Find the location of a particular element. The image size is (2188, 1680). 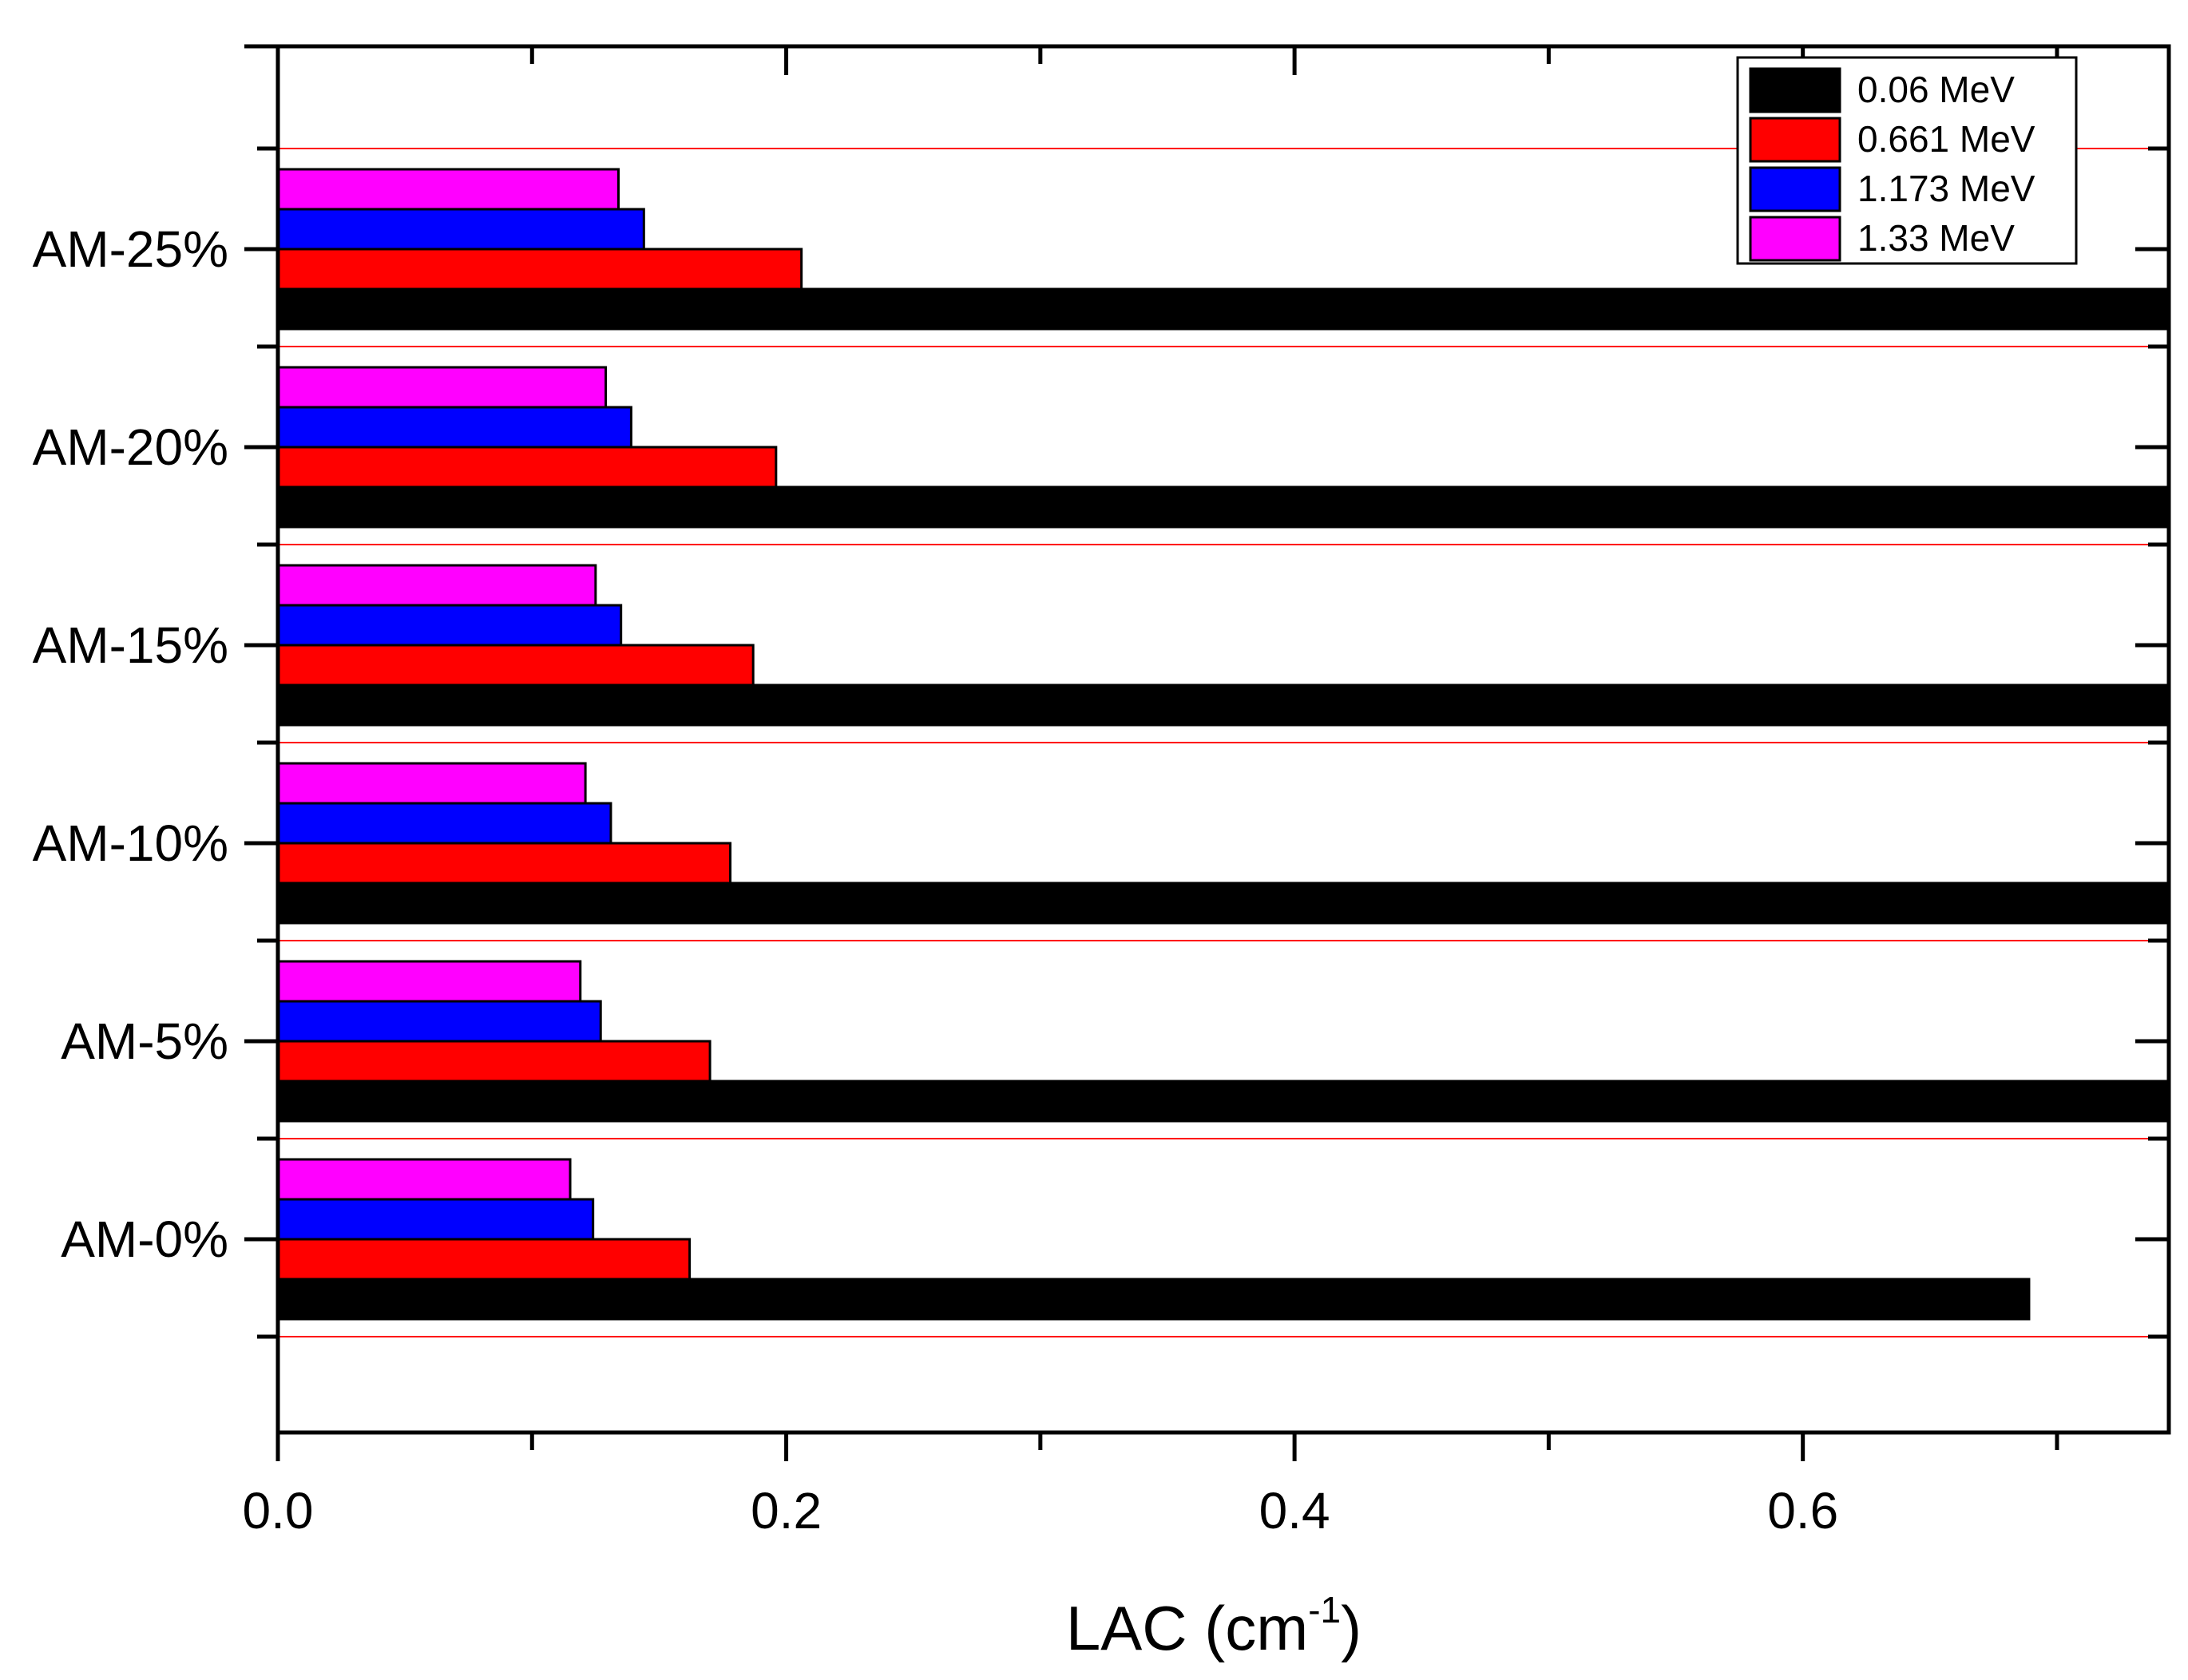

bar-am-0--0-661-mev is located at coordinates (484, 1259).